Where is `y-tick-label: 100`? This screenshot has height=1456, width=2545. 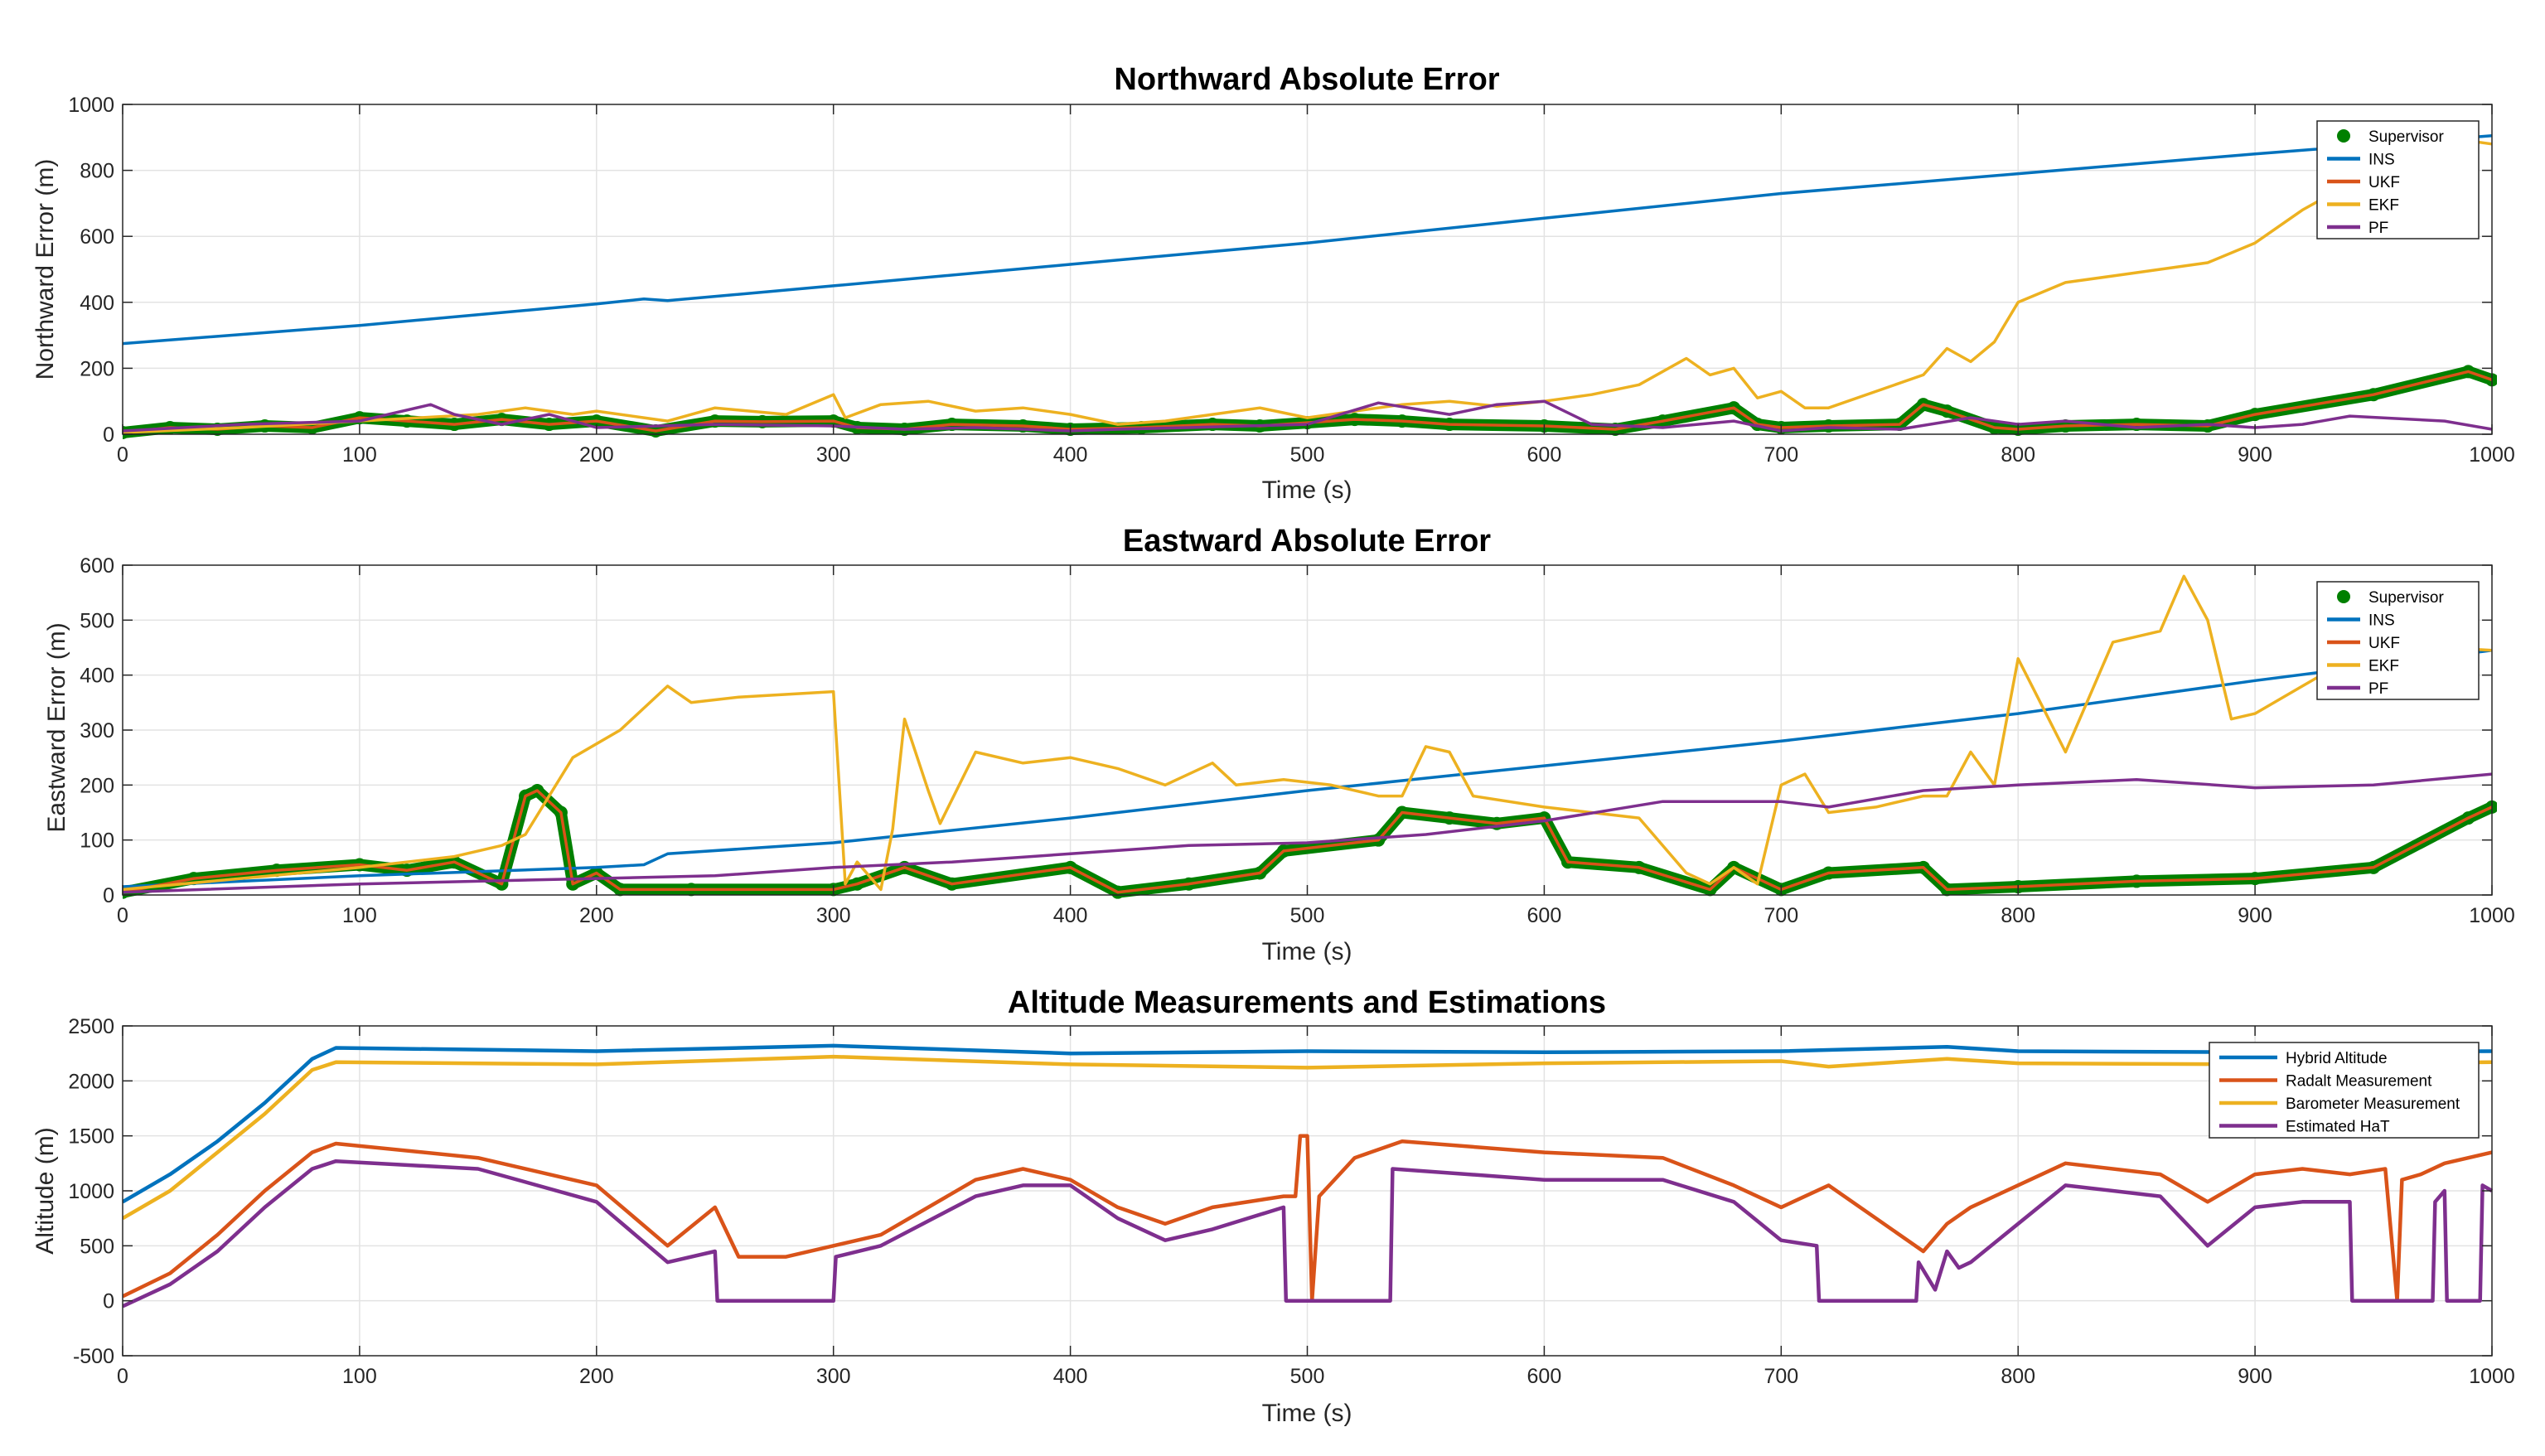 y-tick-label: 100 is located at coordinates (97, 841).